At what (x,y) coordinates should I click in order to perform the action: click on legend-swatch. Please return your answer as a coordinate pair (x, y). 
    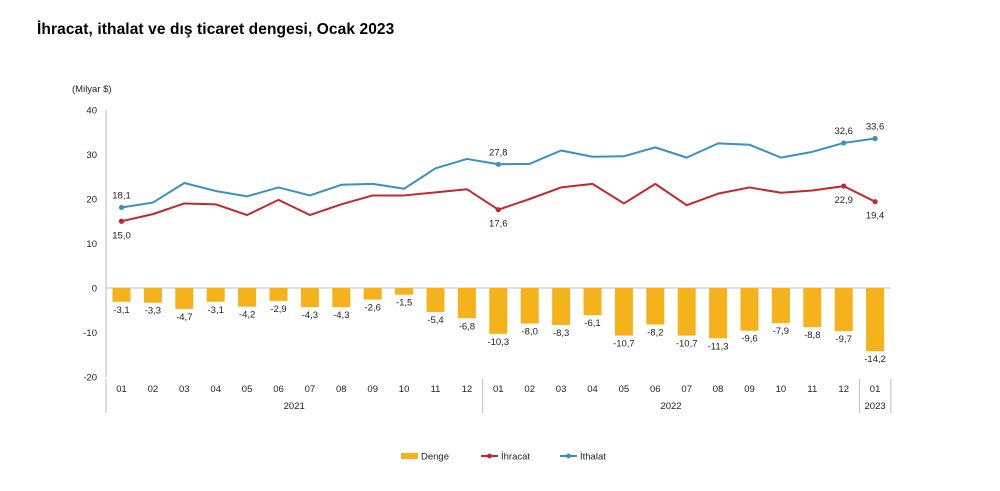
    Looking at the image, I should click on (409, 456).